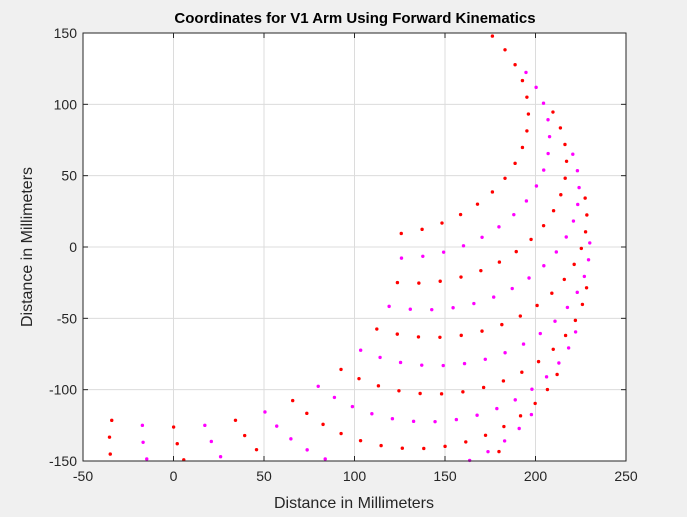 The width and height of the screenshot is (687, 517). I want to click on y-tick-label: 150, so click(66, 33).